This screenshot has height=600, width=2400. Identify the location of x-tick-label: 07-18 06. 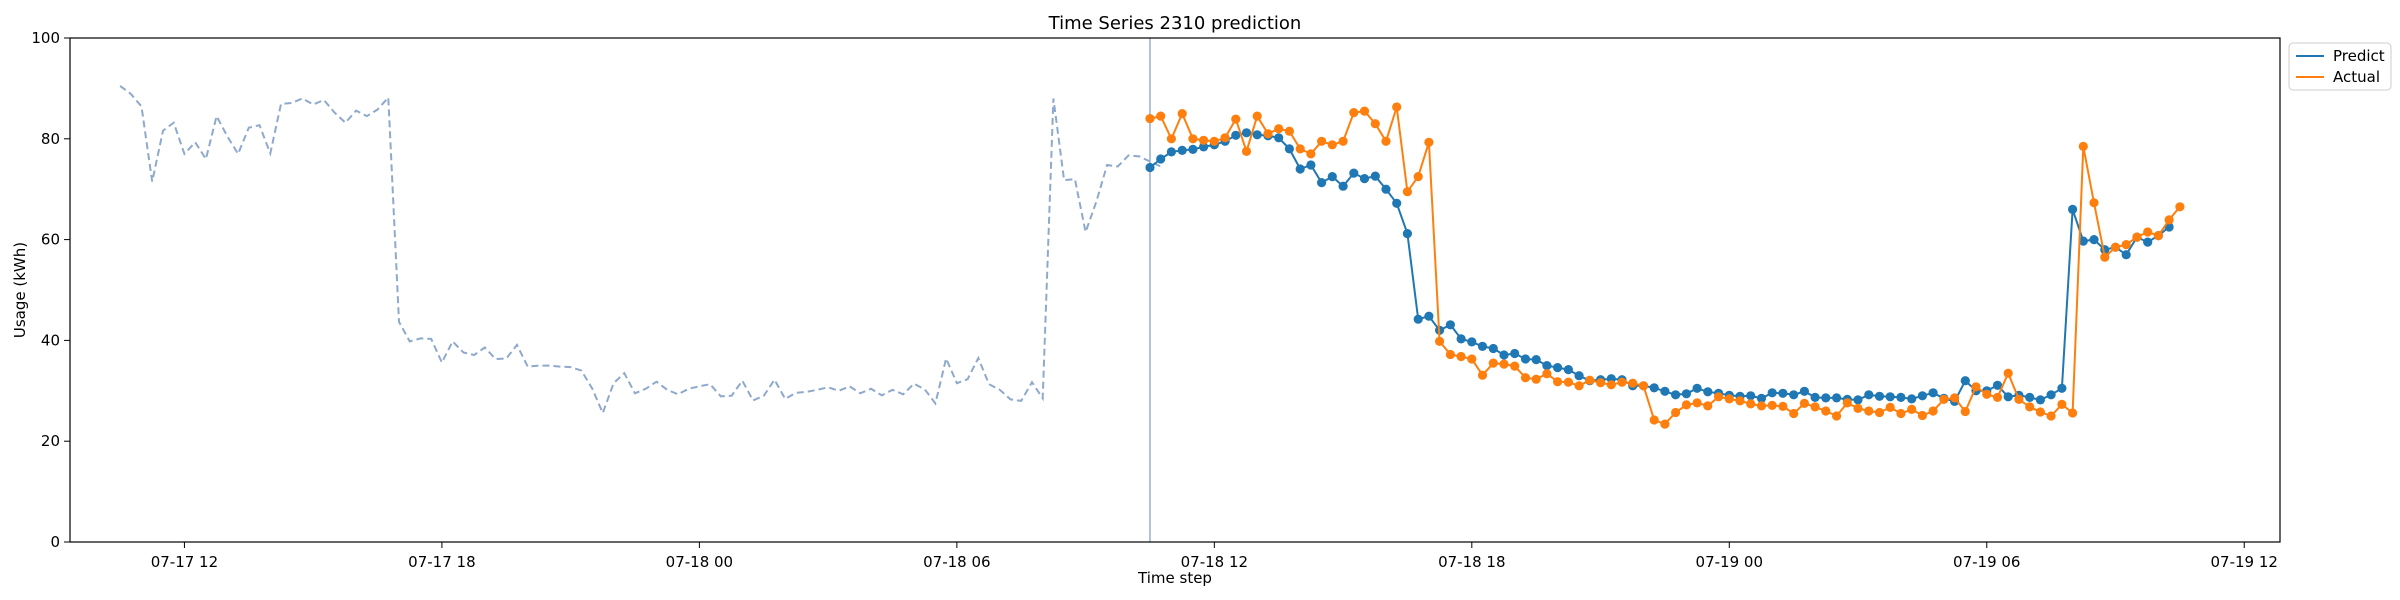
(956, 562).